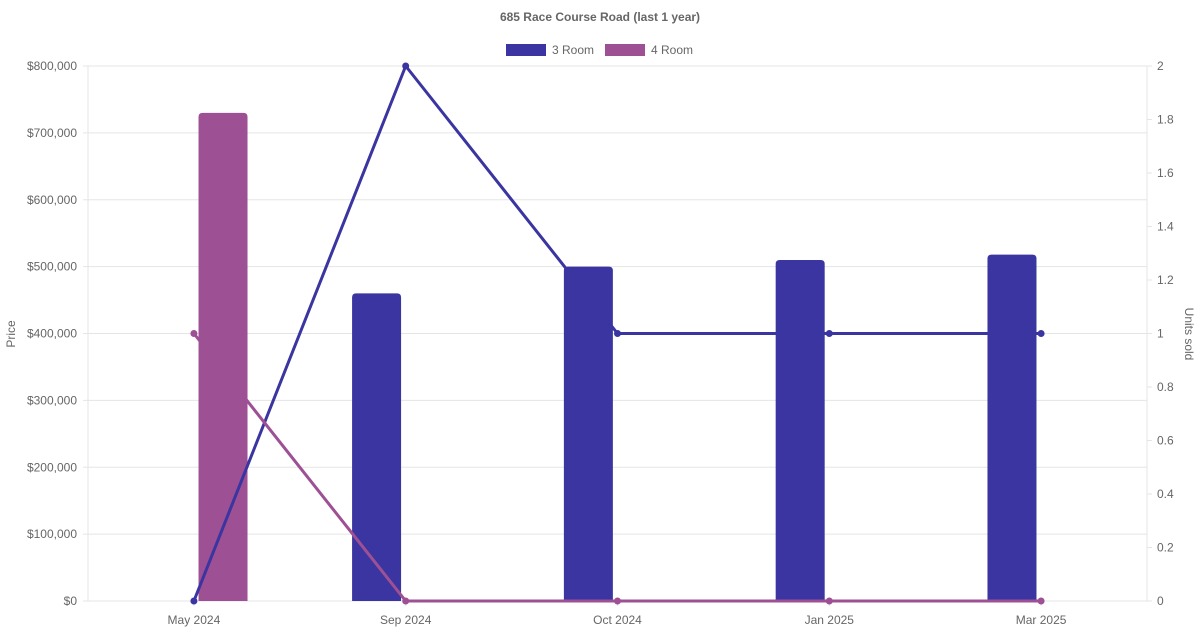 Image resolution: width=1200 pixels, height=630 pixels. What do you see at coordinates (1041, 620) in the screenshot?
I see `x-tick-label: Mar 2025` at bounding box center [1041, 620].